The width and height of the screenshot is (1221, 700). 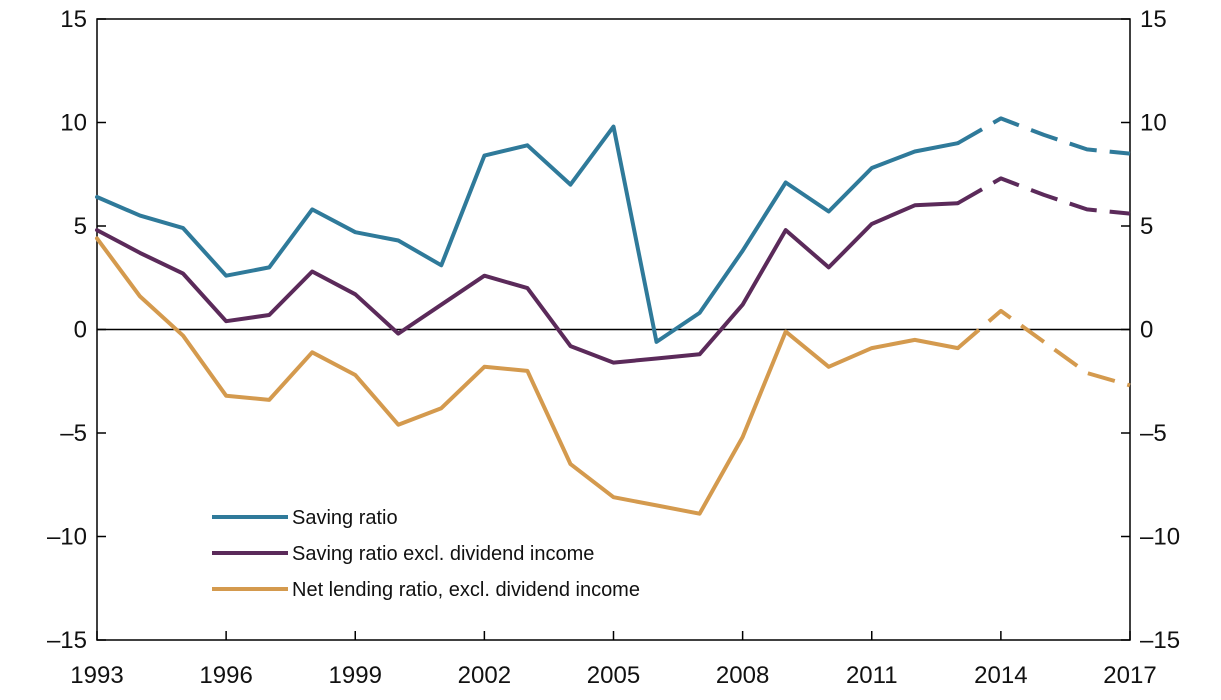 I want to click on legend-label: Saving ratio excl. dividend income, so click(x=443, y=554).